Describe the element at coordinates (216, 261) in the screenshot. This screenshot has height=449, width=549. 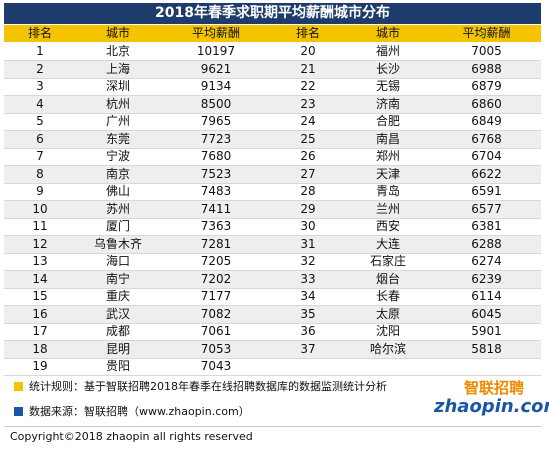
I see `cell-salary: 7205` at that location.